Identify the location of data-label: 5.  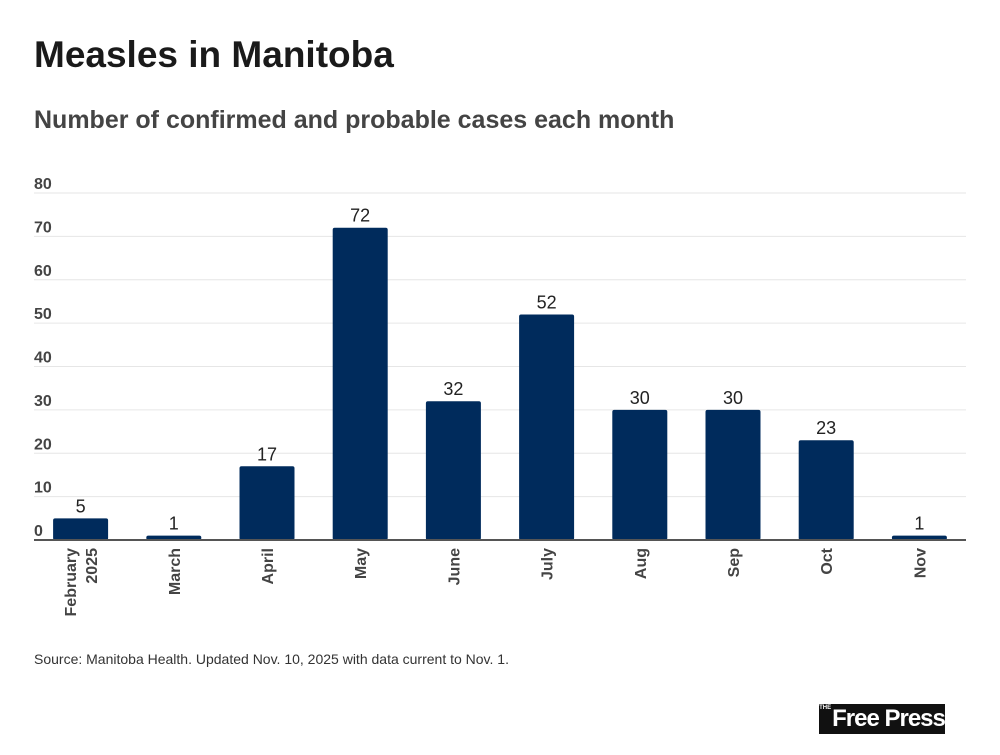
(81, 506).